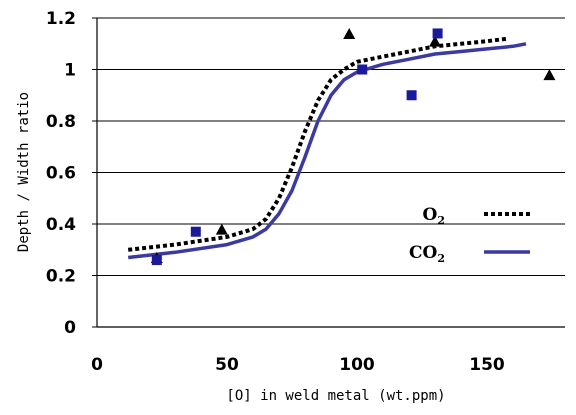 The width and height of the screenshot is (576, 415). I want to click on legend-label-main: CO, so click(423, 253).